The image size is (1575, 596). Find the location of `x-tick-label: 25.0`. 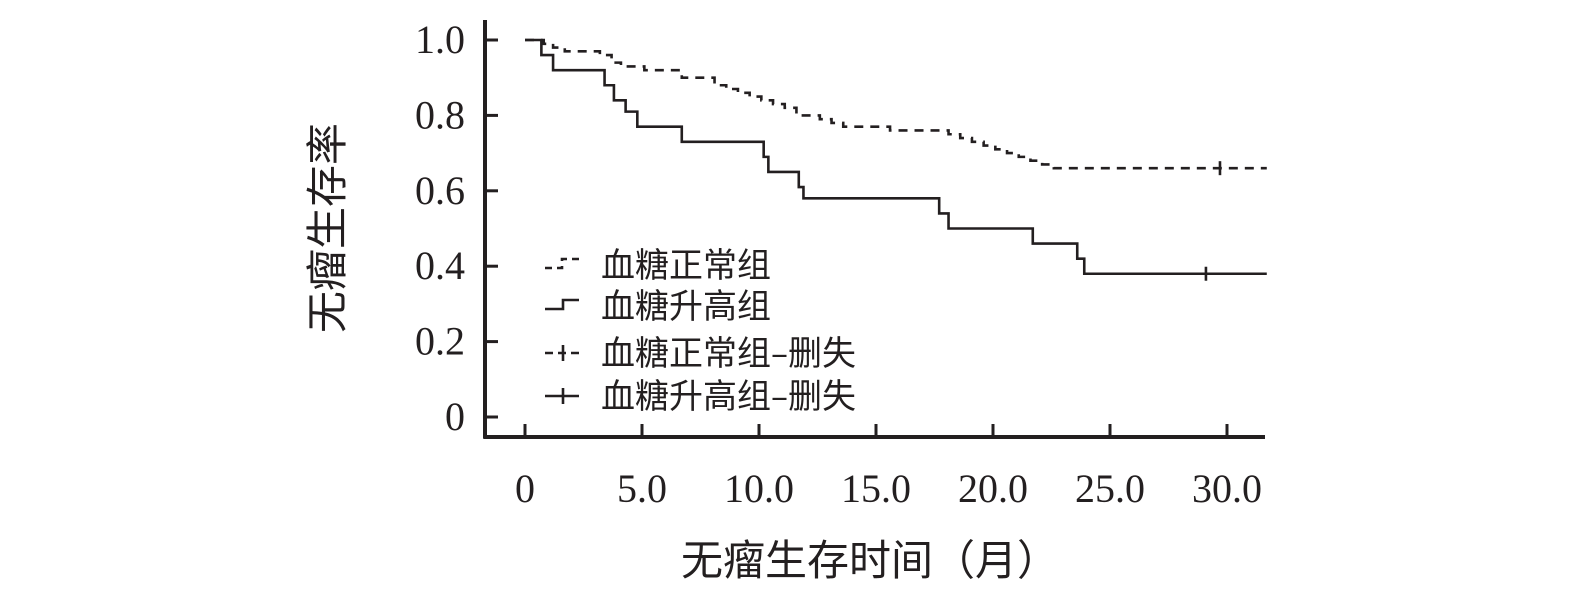

x-tick-label: 25.0 is located at coordinates (1110, 488).